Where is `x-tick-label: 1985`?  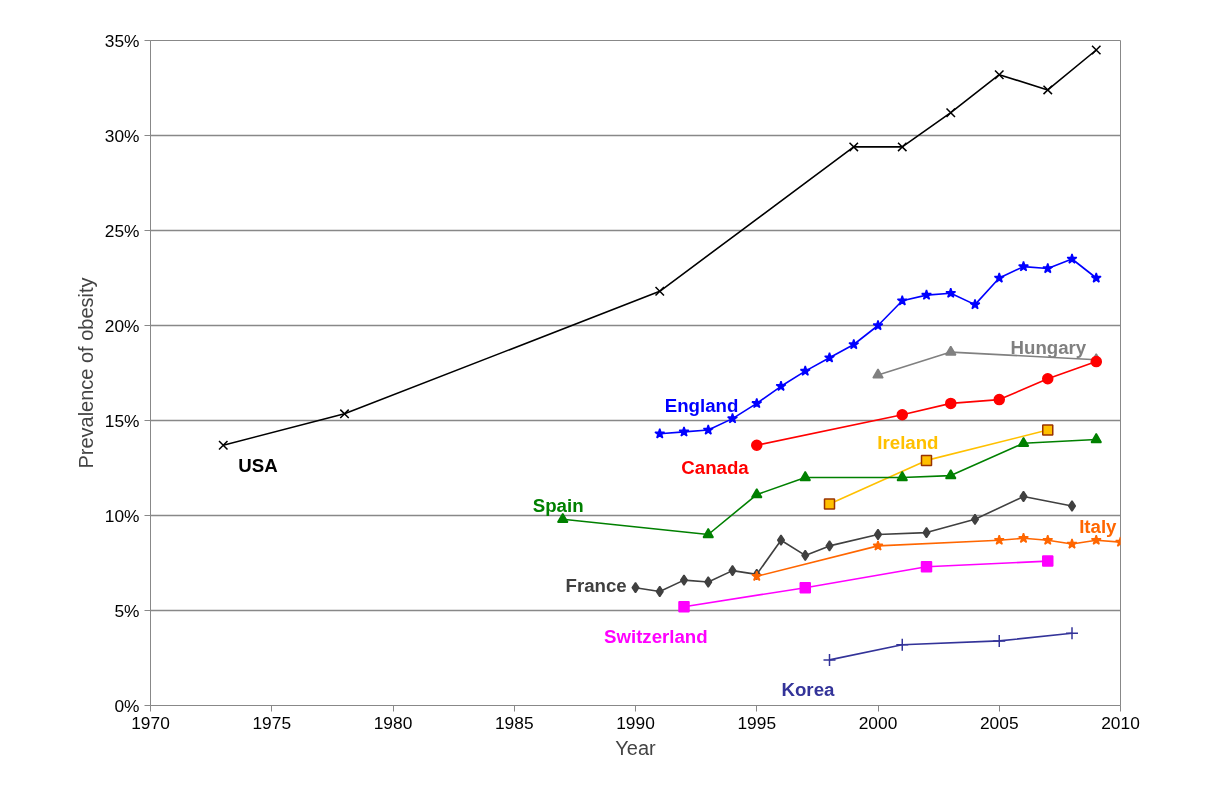 x-tick-label: 1985 is located at coordinates (514, 722).